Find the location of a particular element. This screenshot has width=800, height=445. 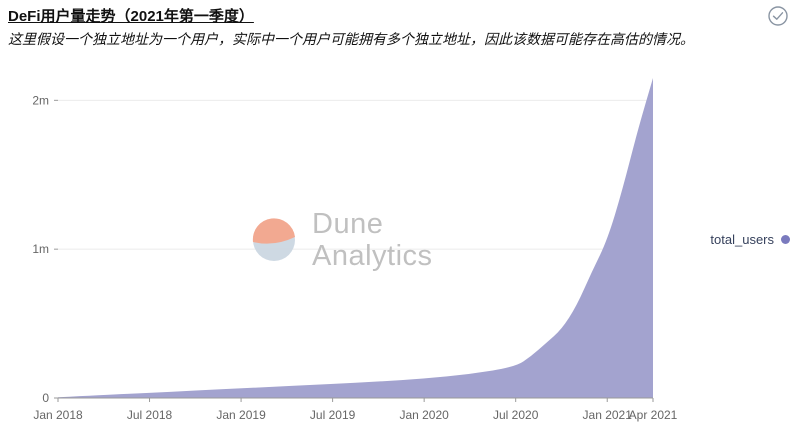

x-axis-tick-label: Jan 2021 is located at coordinates (608, 415).